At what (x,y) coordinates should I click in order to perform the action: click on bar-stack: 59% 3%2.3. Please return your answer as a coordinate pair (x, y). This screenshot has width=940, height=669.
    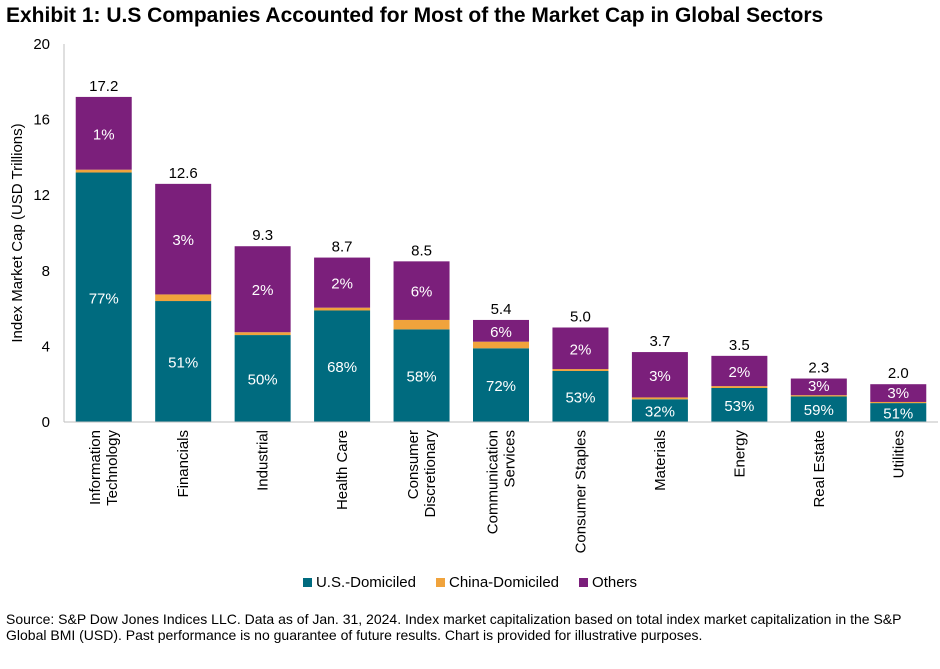
    Looking at the image, I should click on (818, 391).